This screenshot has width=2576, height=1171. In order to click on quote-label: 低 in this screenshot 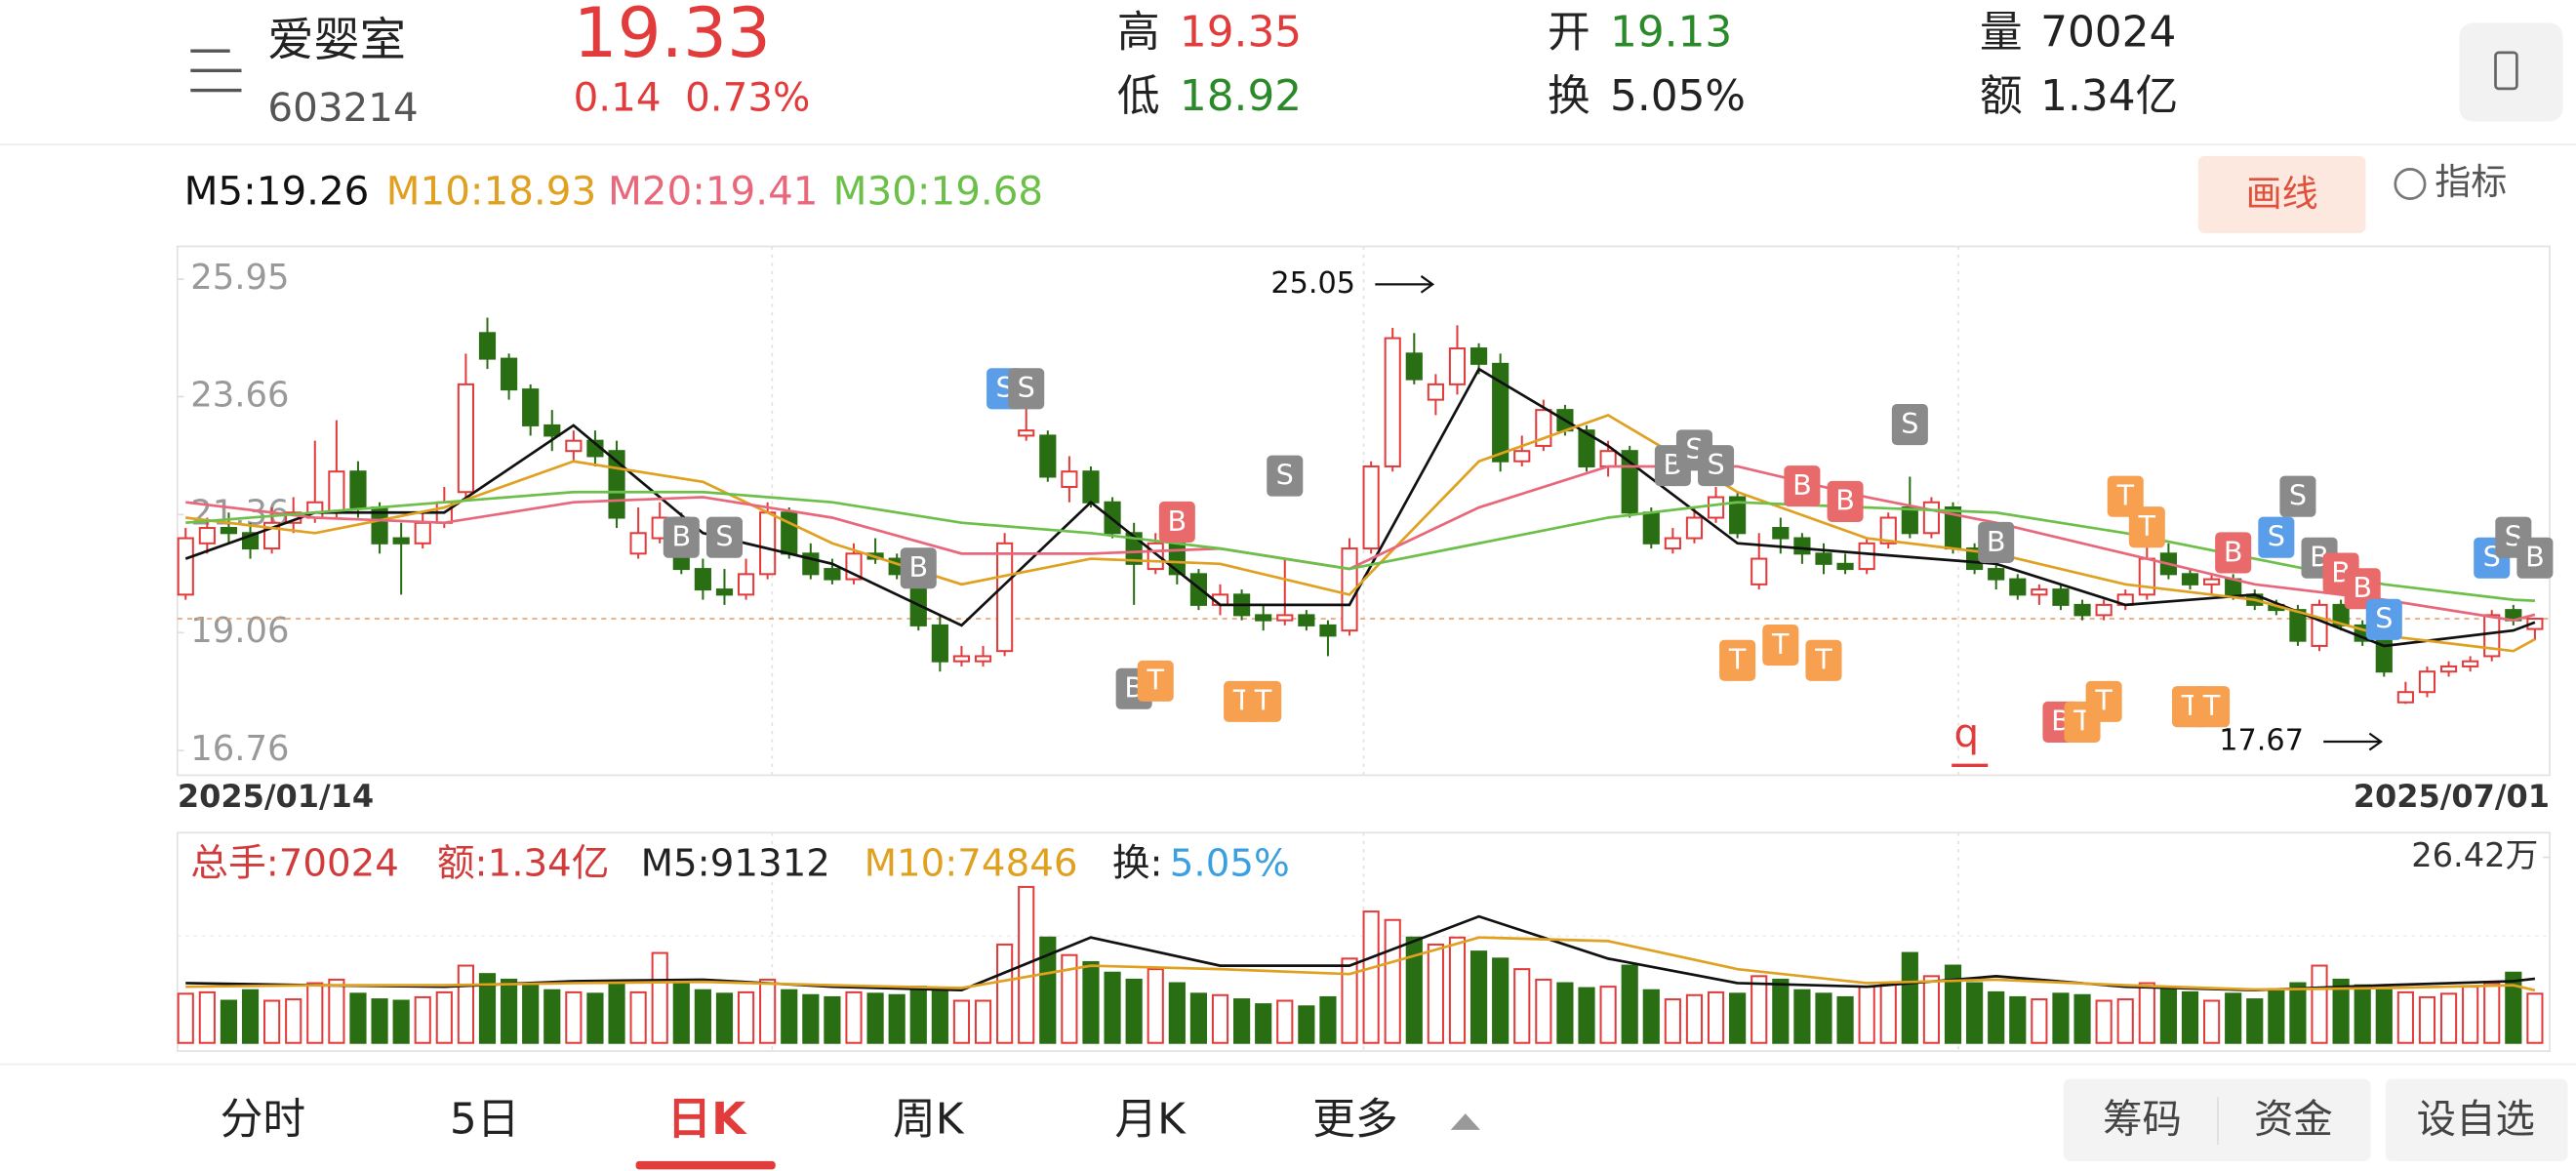, I will do `click(1138, 96)`.